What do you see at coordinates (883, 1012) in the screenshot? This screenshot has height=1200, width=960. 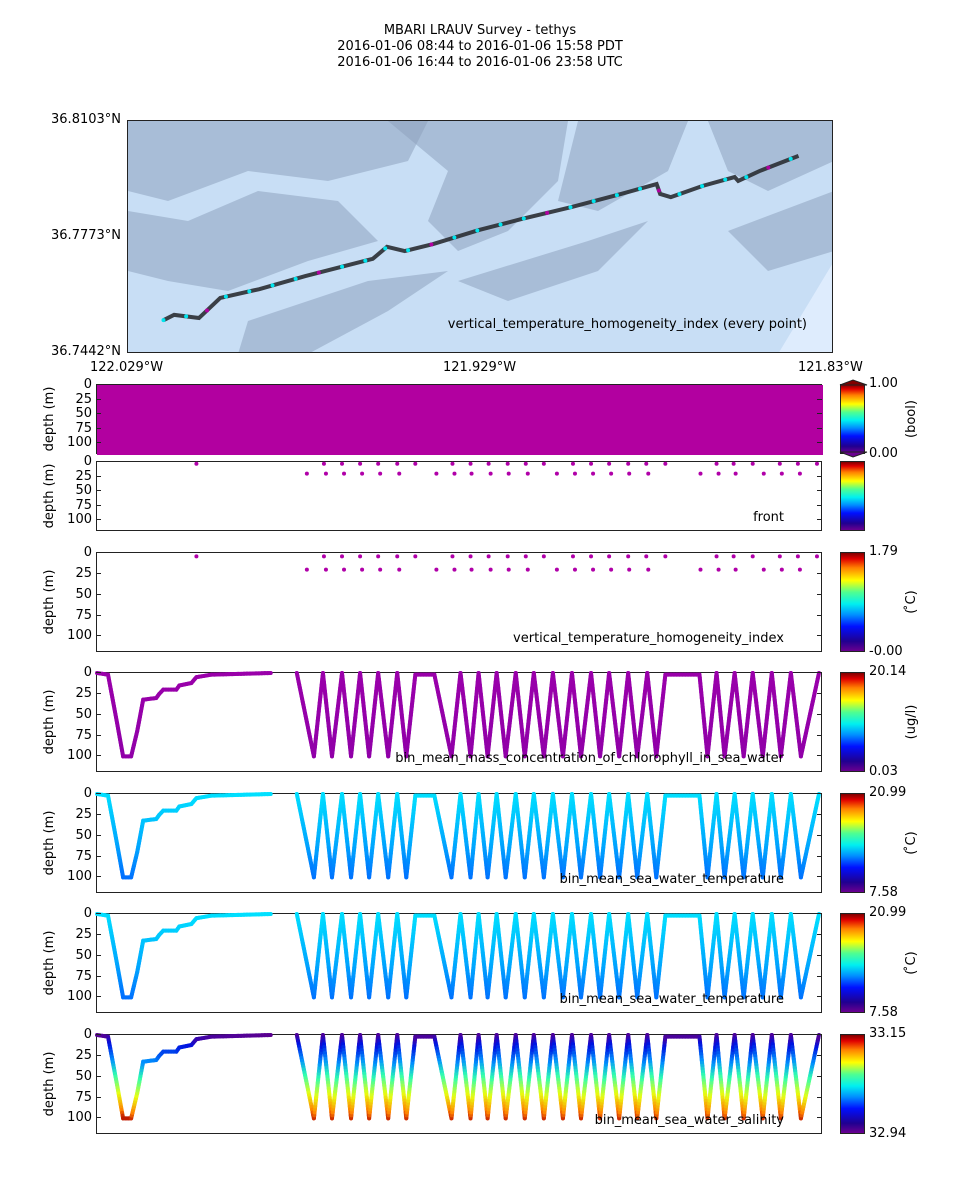 I see `colorbar-min-label: 7.58` at bounding box center [883, 1012].